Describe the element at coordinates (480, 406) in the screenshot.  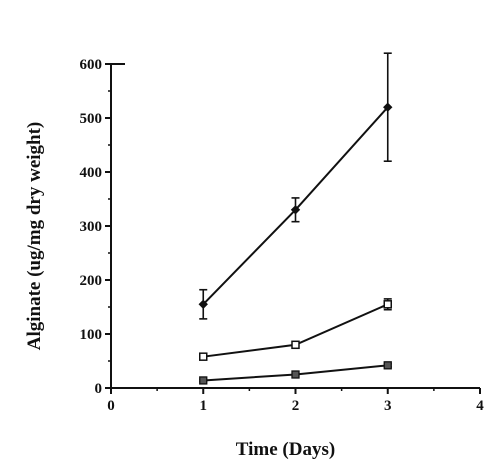
I see `x-tick-label: 4` at that location.